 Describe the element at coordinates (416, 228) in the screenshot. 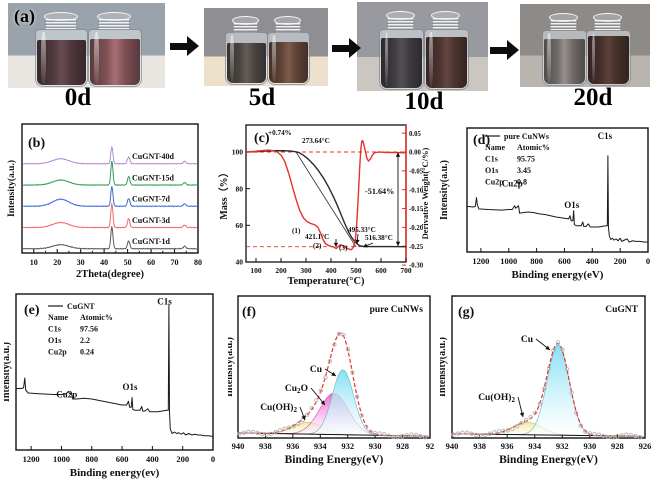

I see `svg-text: -0.20` at that location.